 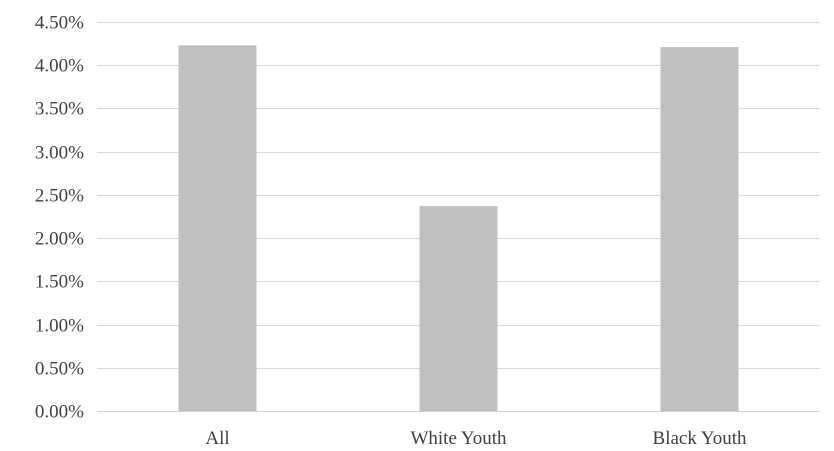 What do you see at coordinates (59, 153) in the screenshot?
I see `y-tick-label: 3.00%` at bounding box center [59, 153].